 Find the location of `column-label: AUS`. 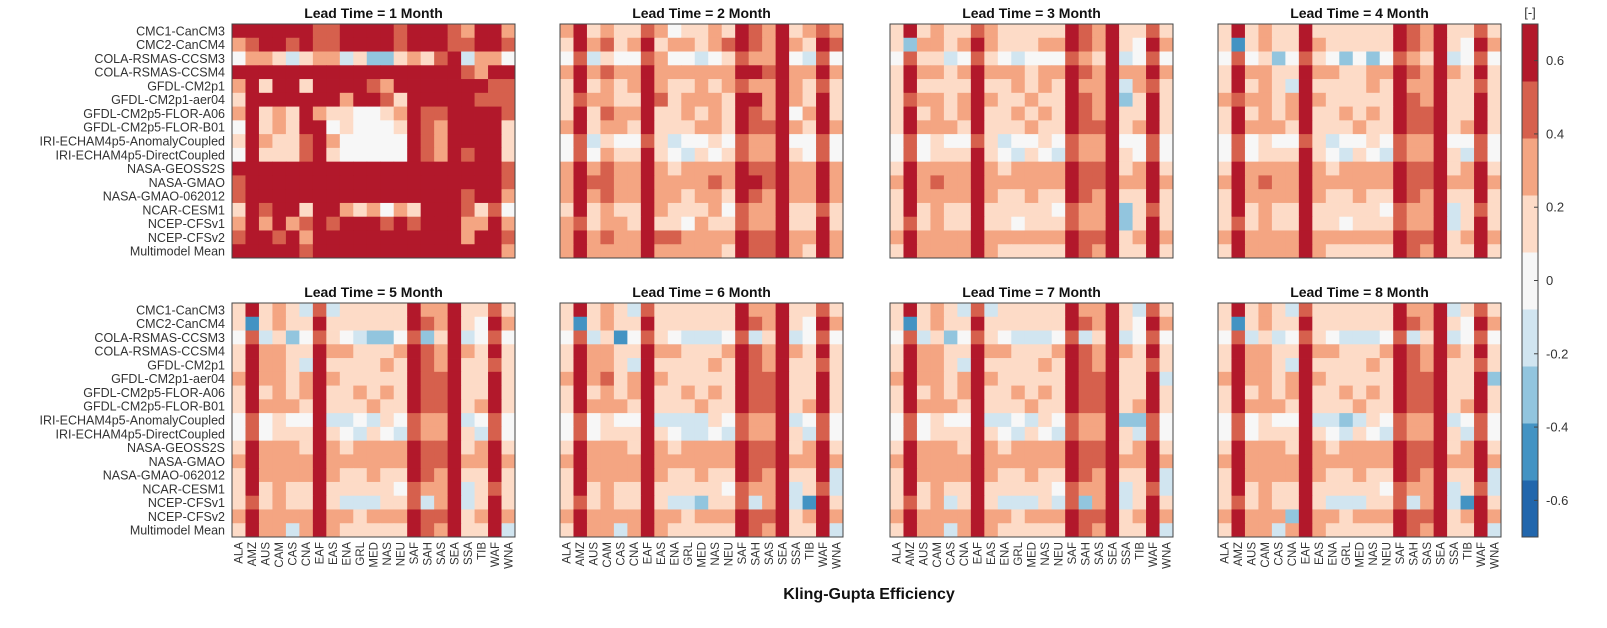

column-label: AUS is located at coordinates (1253, 554).